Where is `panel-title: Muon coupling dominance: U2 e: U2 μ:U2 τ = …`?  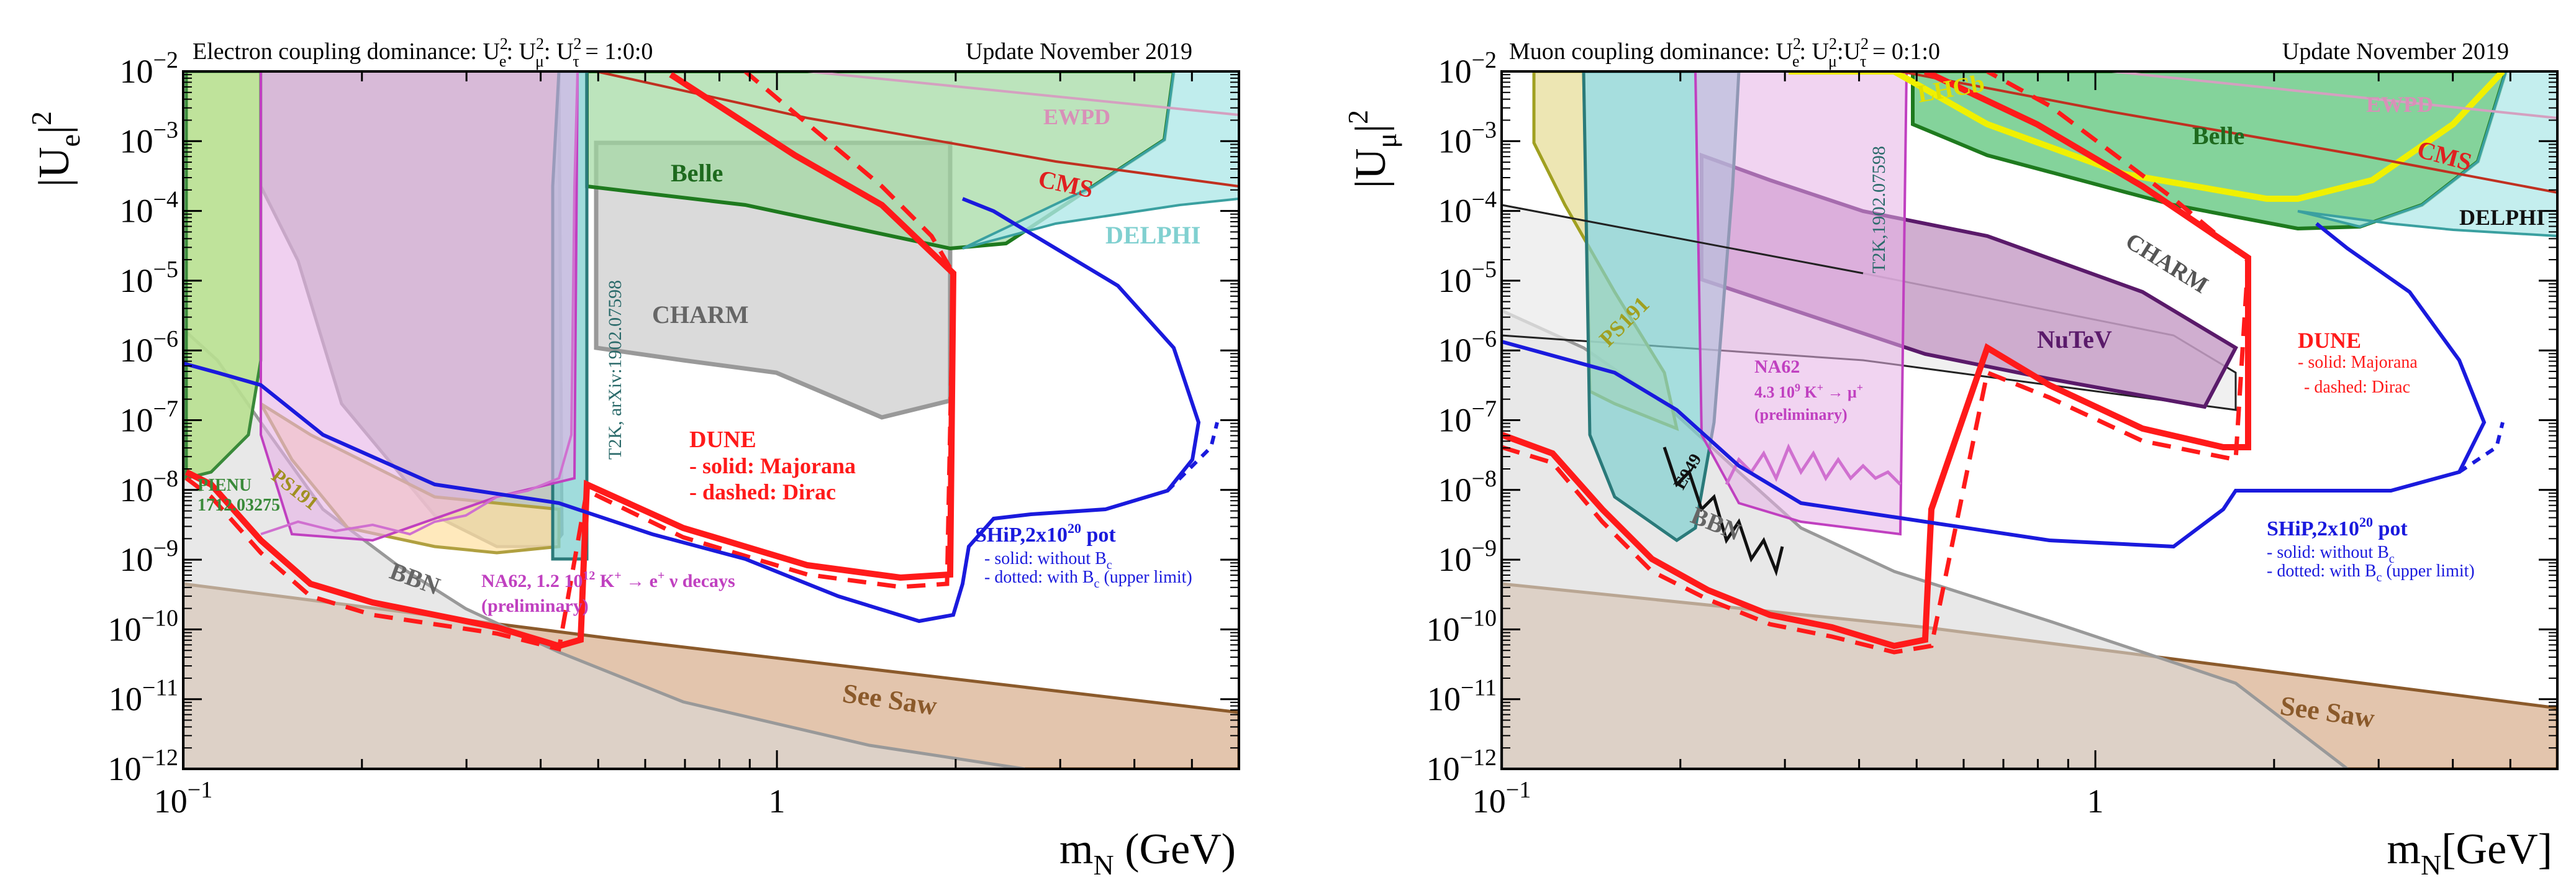
panel-title: Muon coupling dominance: U2 e: U2 μ:U2 τ = … is located at coordinates (1724, 52).